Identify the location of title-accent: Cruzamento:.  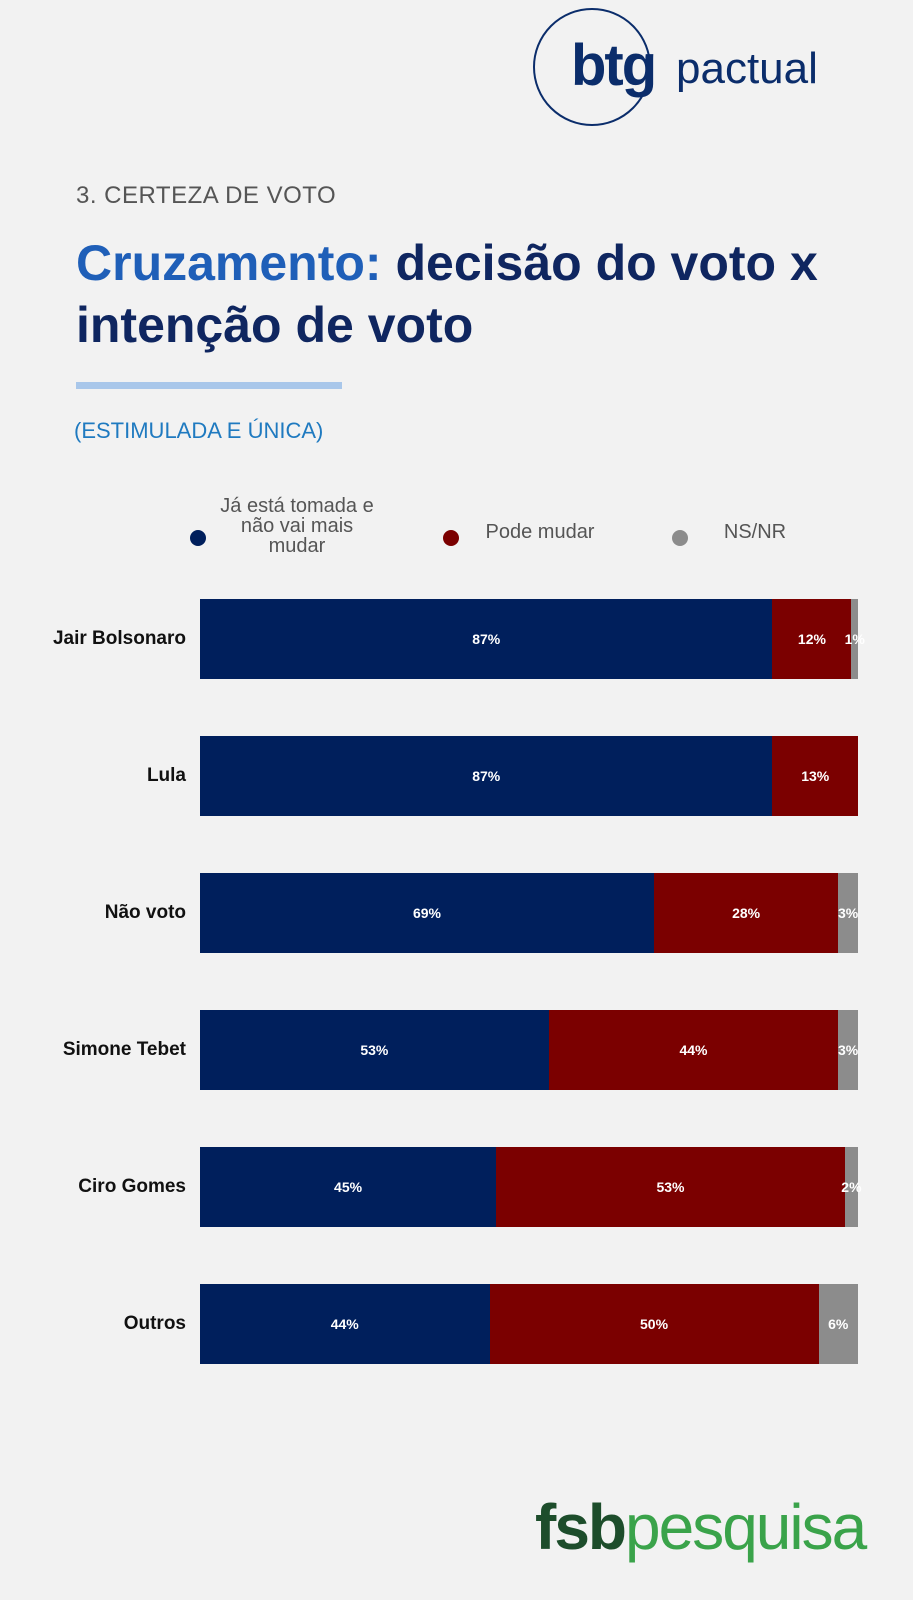
(229, 263).